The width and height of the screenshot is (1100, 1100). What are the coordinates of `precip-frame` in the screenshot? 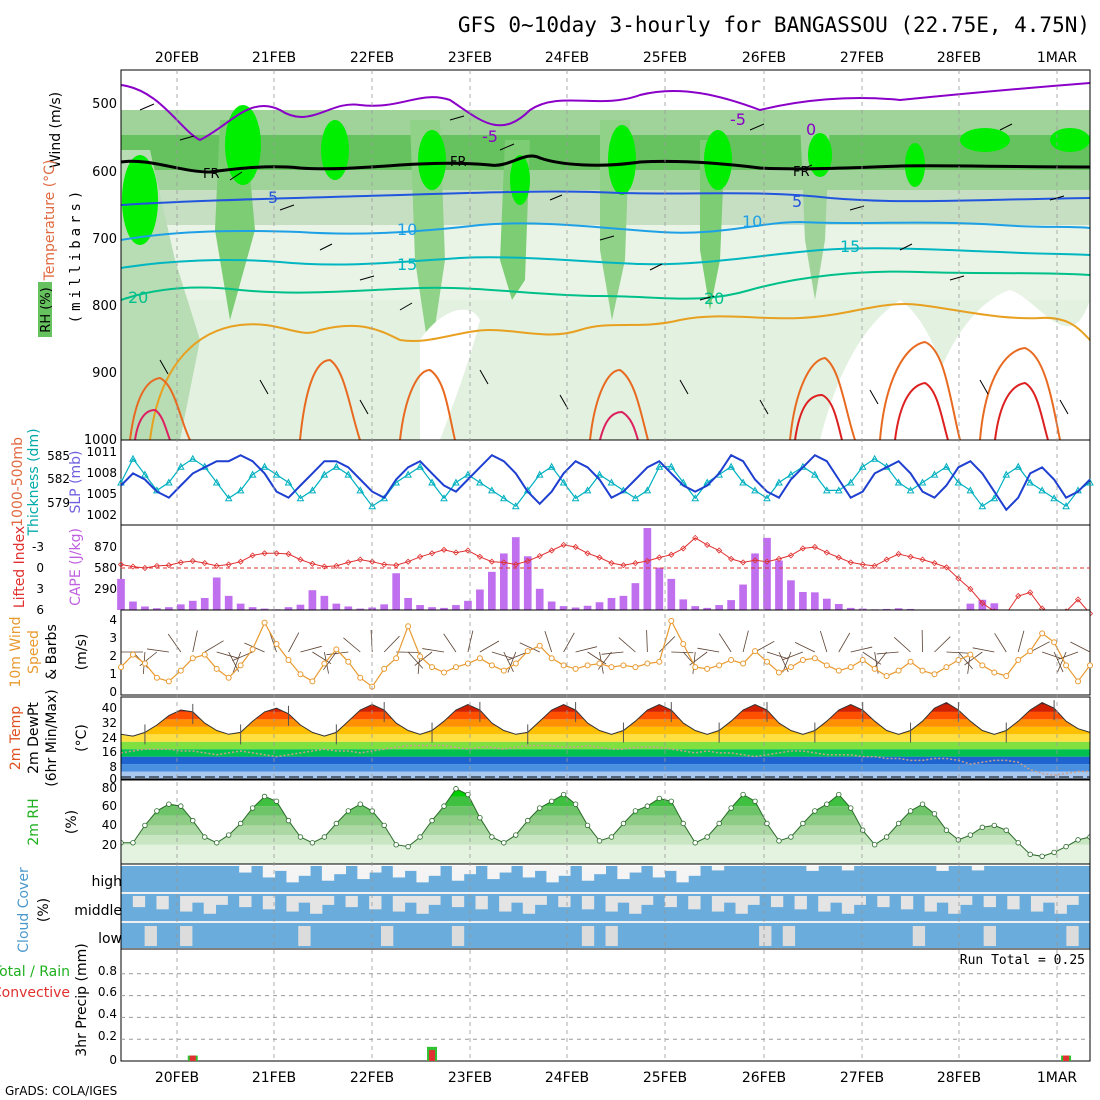 It's located at (605, 1005).